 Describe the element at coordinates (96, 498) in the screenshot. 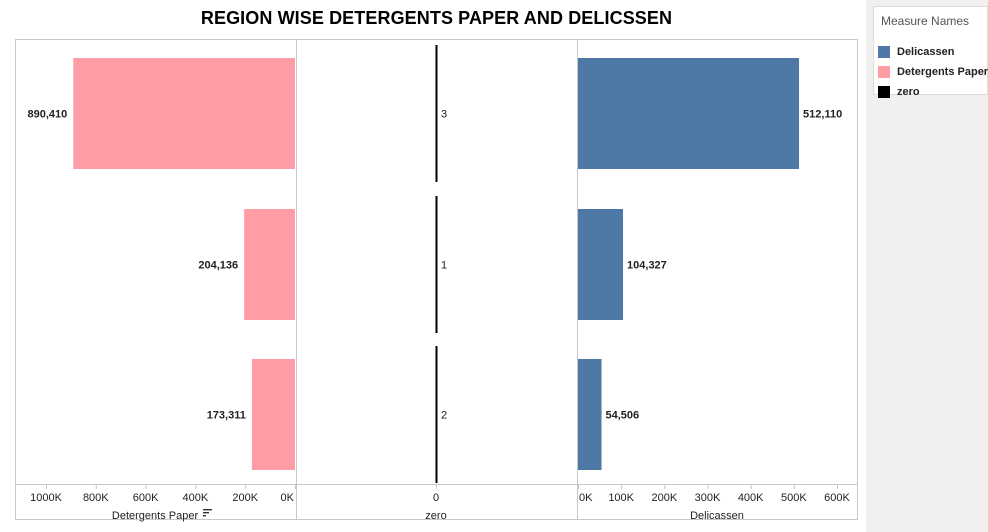

I see `tick-label-detergents-800k: 800K` at that location.